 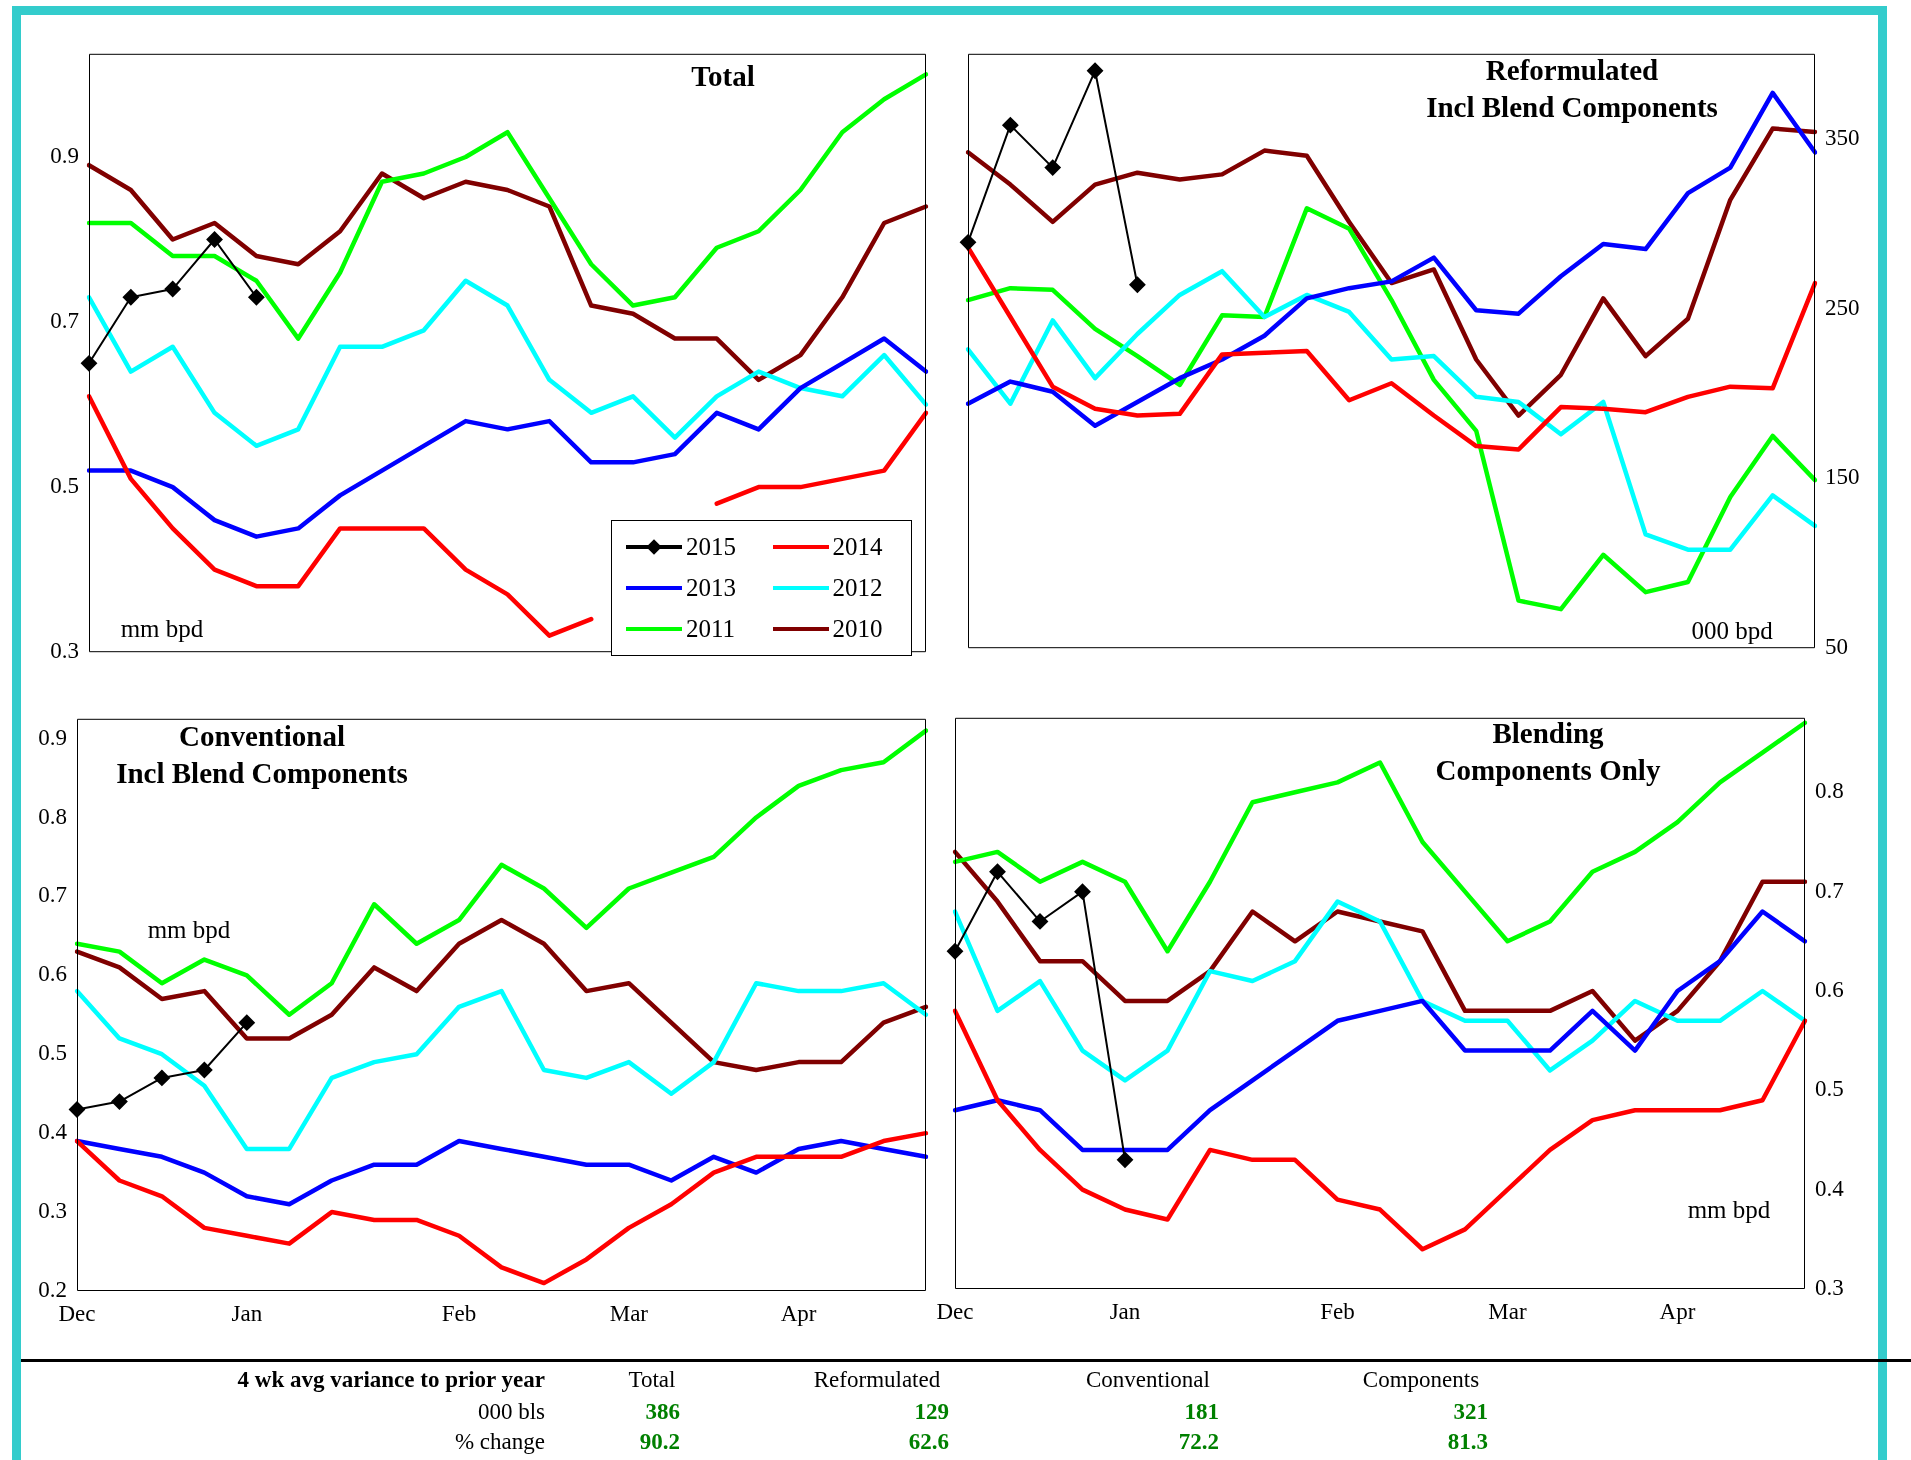 What do you see at coordinates (711, 587) in the screenshot?
I see `legend-label: 2013` at bounding box center [711, 587].